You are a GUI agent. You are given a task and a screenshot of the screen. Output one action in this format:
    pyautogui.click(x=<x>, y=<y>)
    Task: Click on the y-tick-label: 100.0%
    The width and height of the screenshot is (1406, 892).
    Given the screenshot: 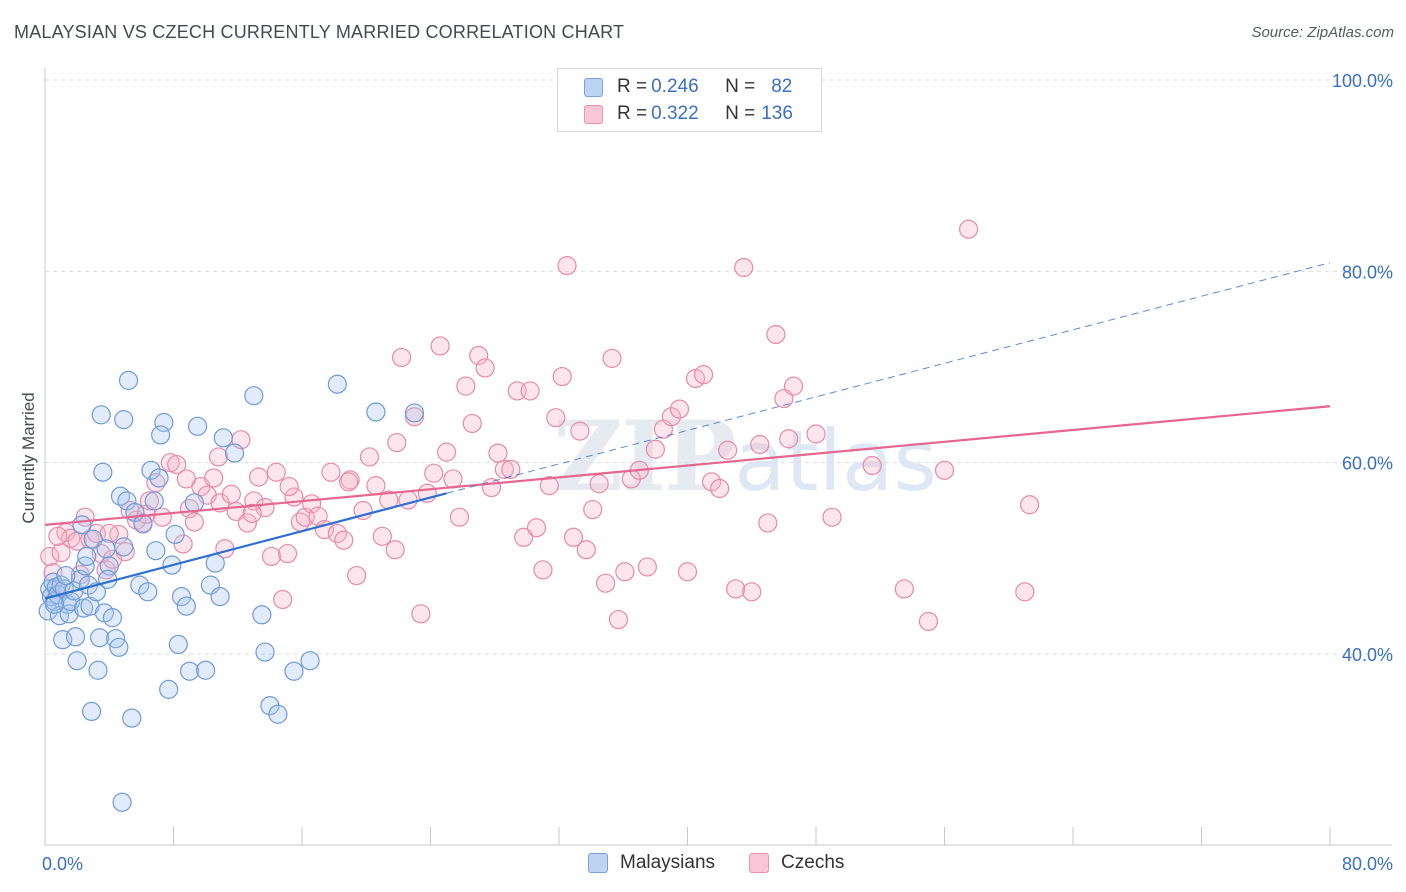 What is the action you would take?
    pyautogui.click(x=1362, y=81)
    